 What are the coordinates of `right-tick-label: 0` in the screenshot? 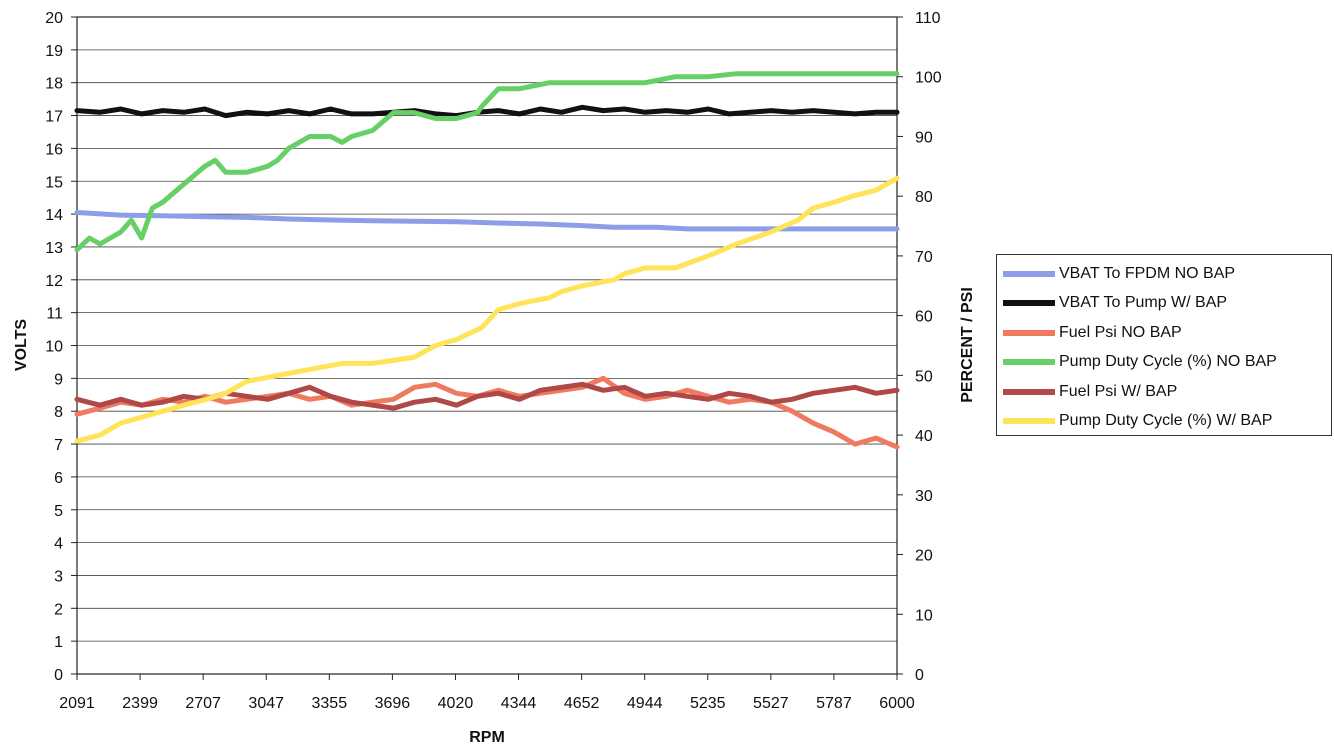 It's located at (919, 675).